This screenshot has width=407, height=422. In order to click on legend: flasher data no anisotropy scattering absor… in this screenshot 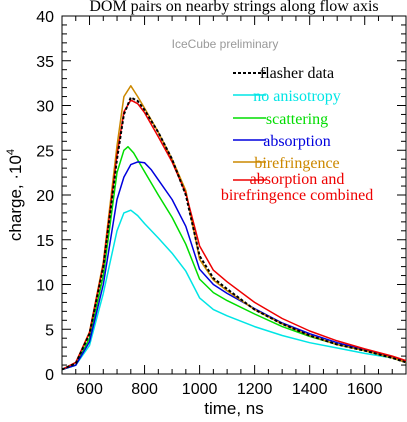, I will do `click(297, 134)`.